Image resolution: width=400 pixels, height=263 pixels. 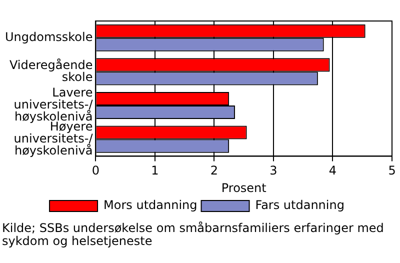 What do you see at coordinates (392, 171) in the screenshot?
I see `x-tick-label: 5` at bounding box center [392, 171].